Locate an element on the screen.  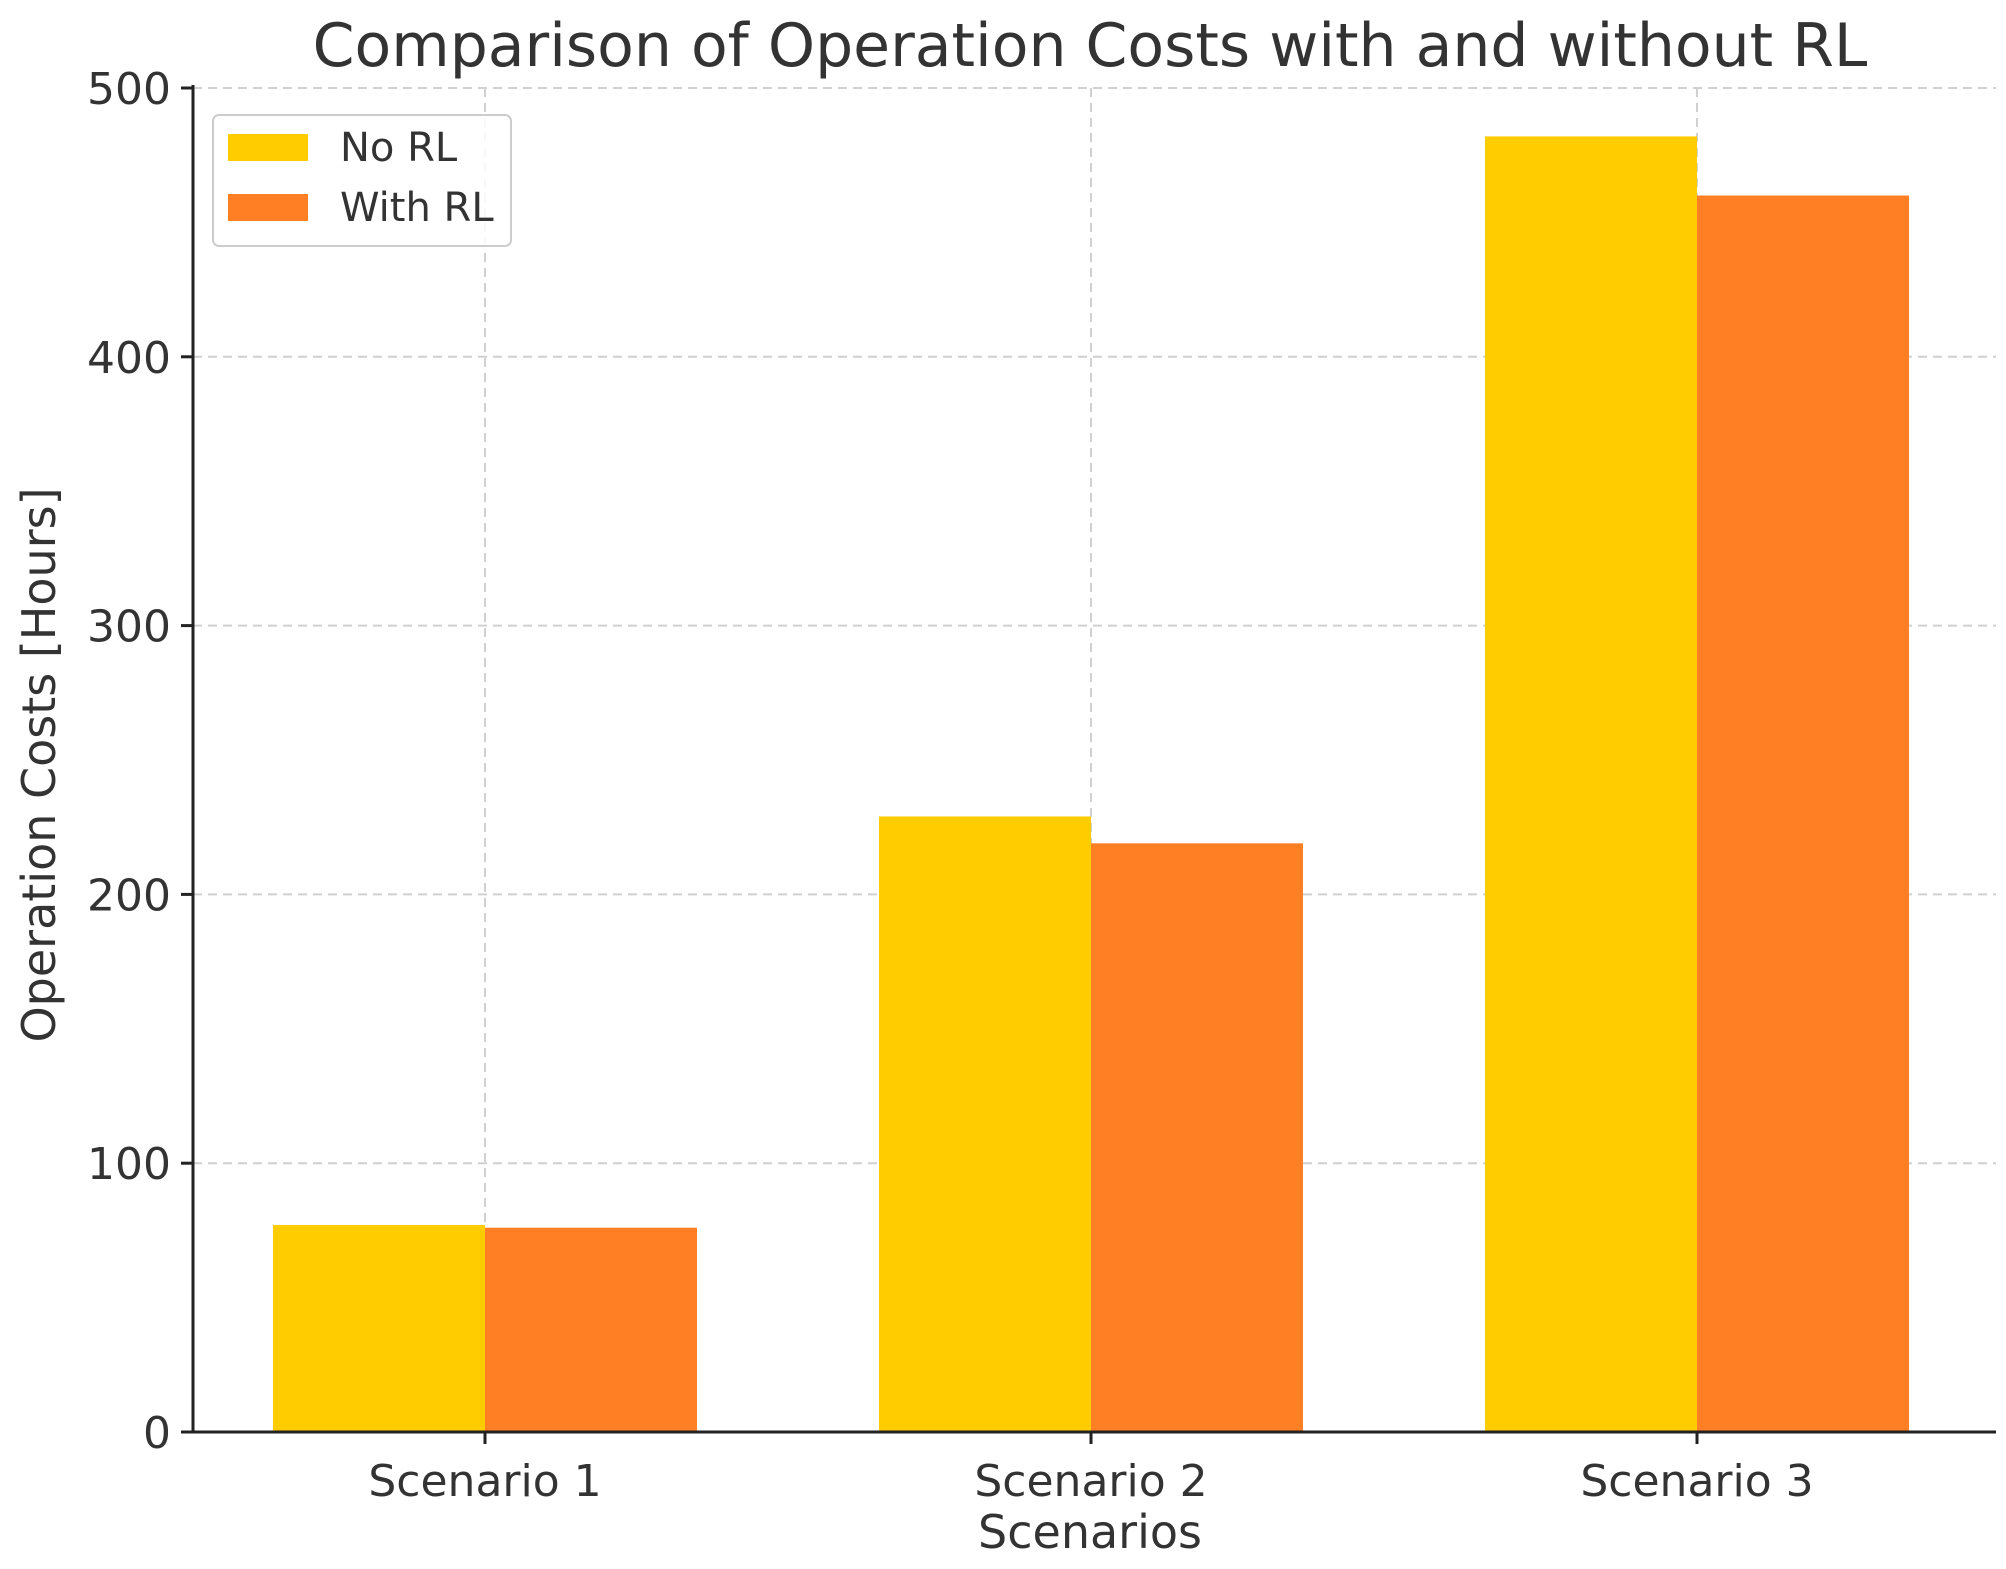
y-tick-label: 300 is located at coordinates (129, 627).